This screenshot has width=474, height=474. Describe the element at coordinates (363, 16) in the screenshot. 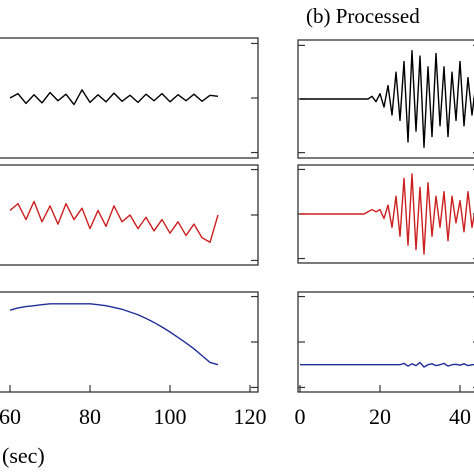

I see `panel-title: (b) Processed` at that location.